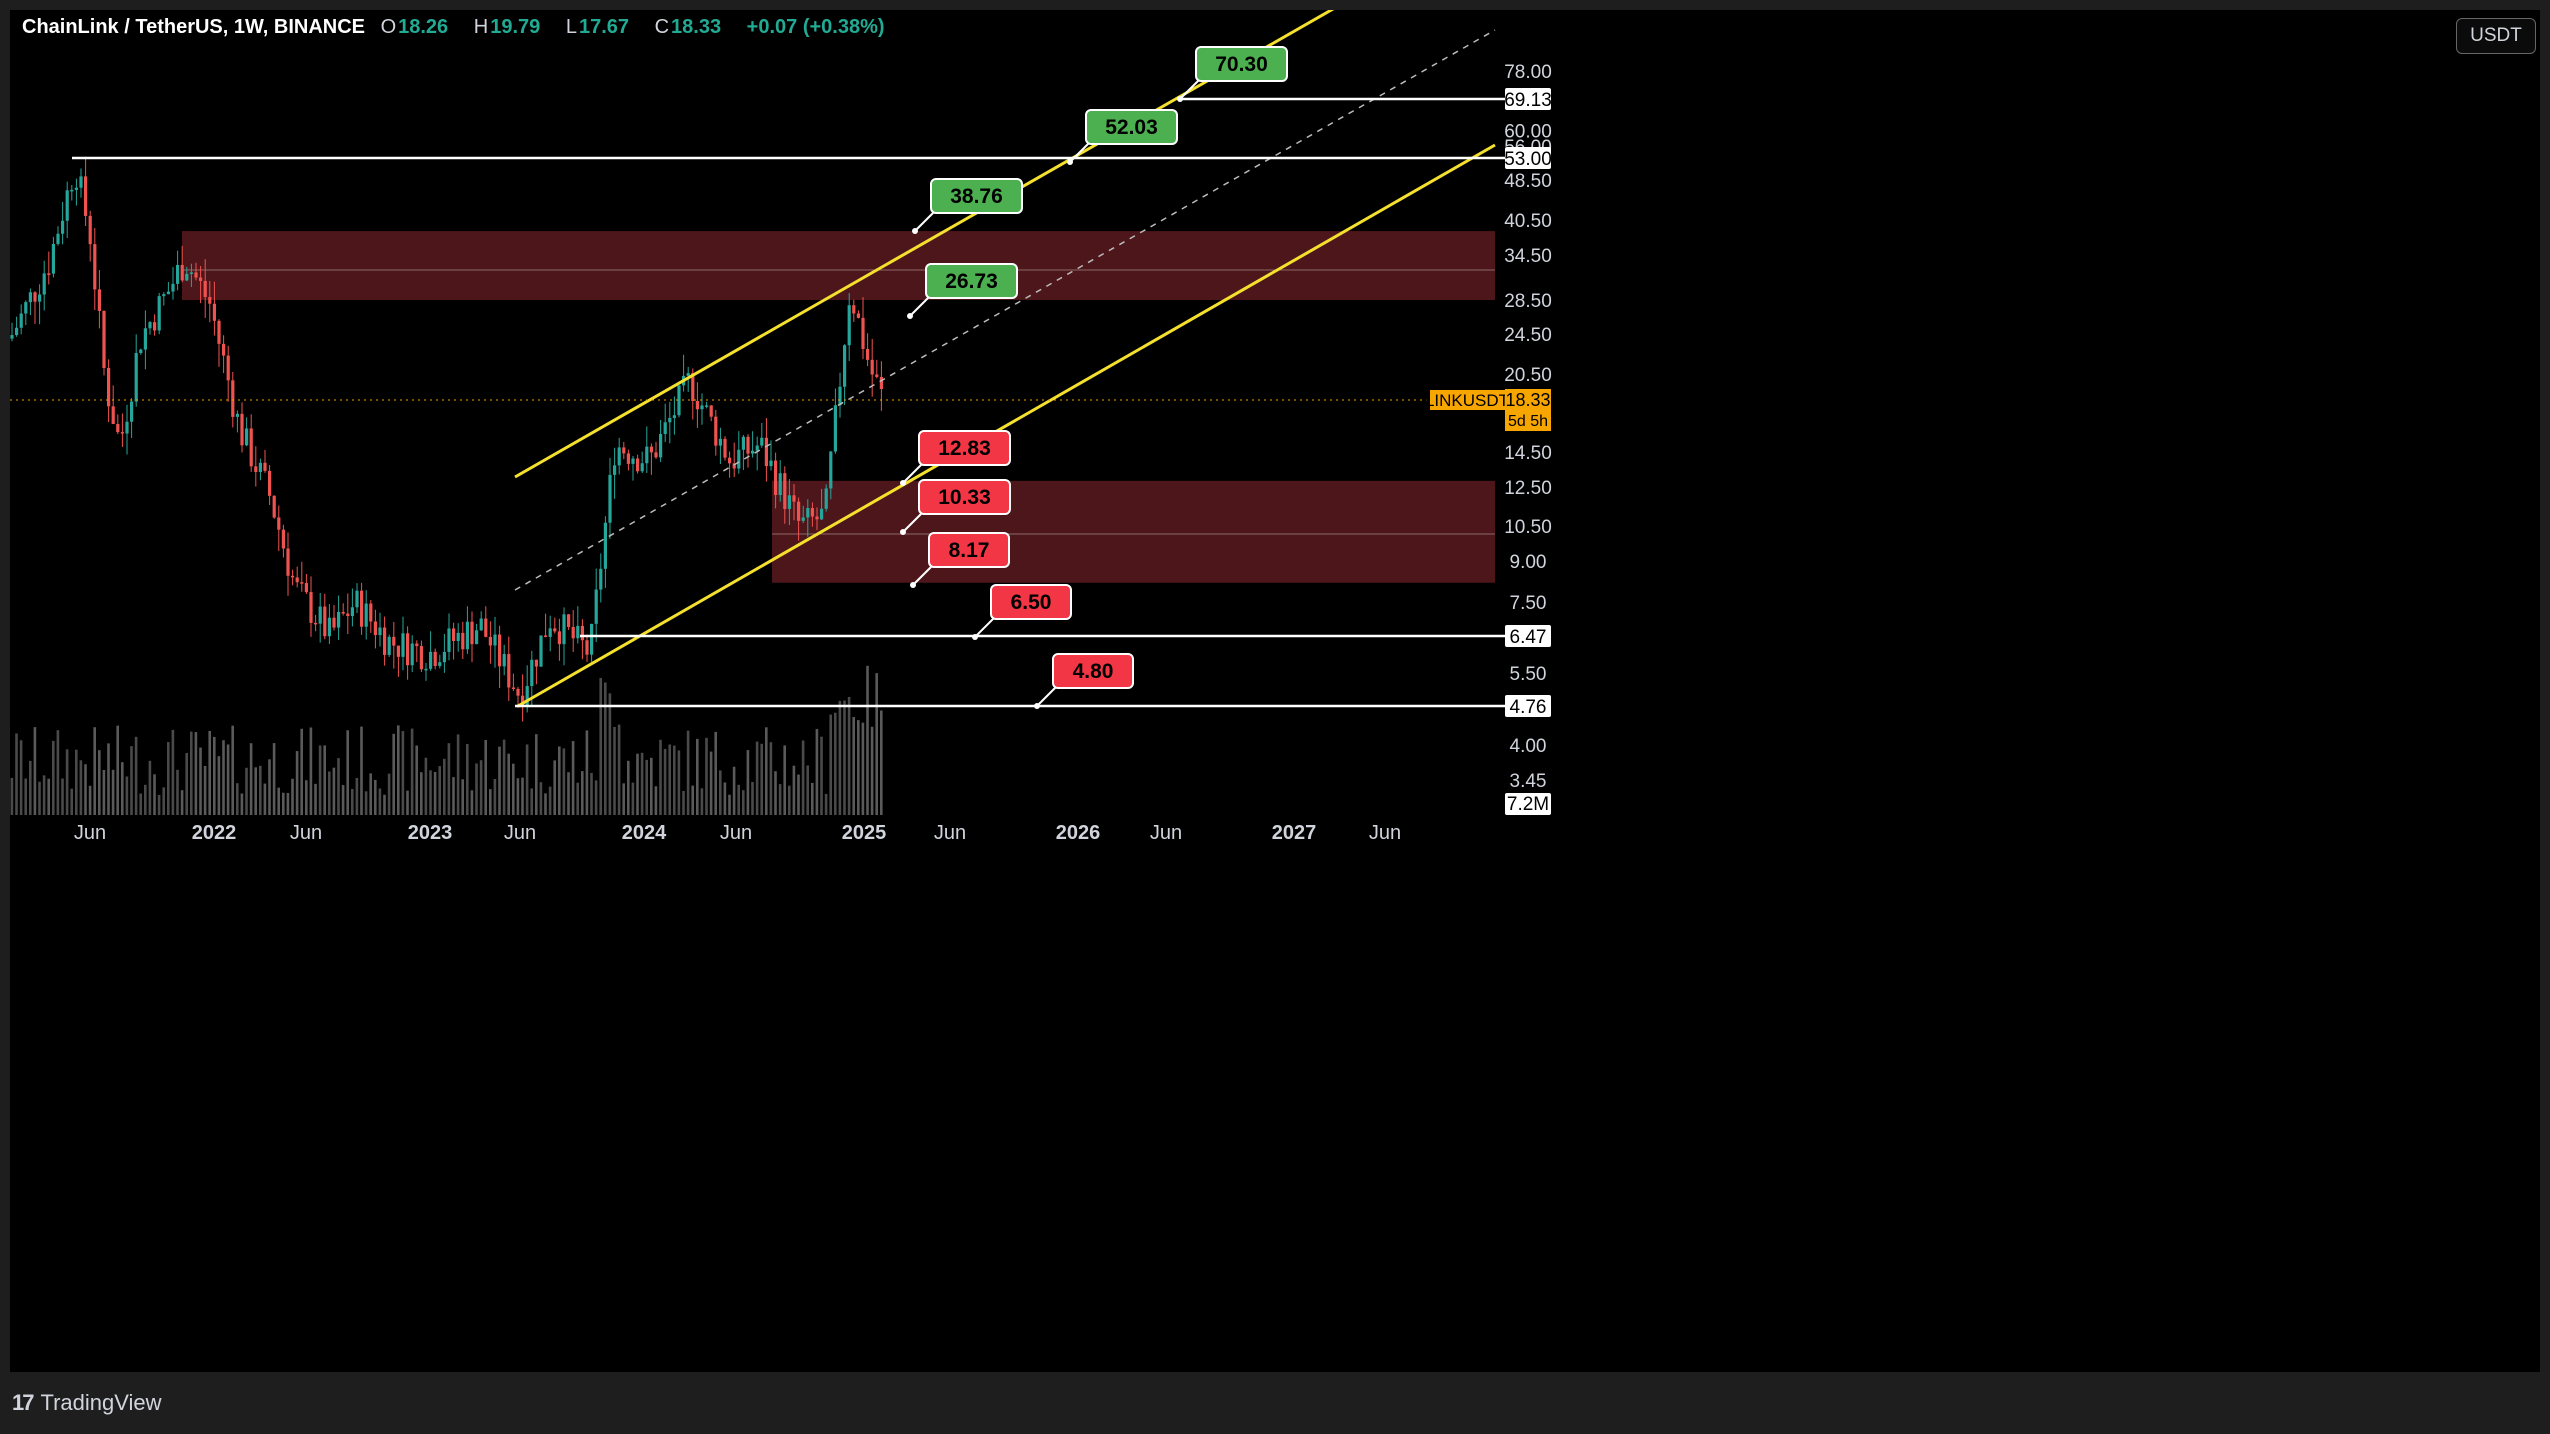 The image size is (2550, 1434). What do you see at coordinates (1528, 637) in the screenshot?
I see `price-level-tag-text: 6.47` at bounding box center [1528, 637].